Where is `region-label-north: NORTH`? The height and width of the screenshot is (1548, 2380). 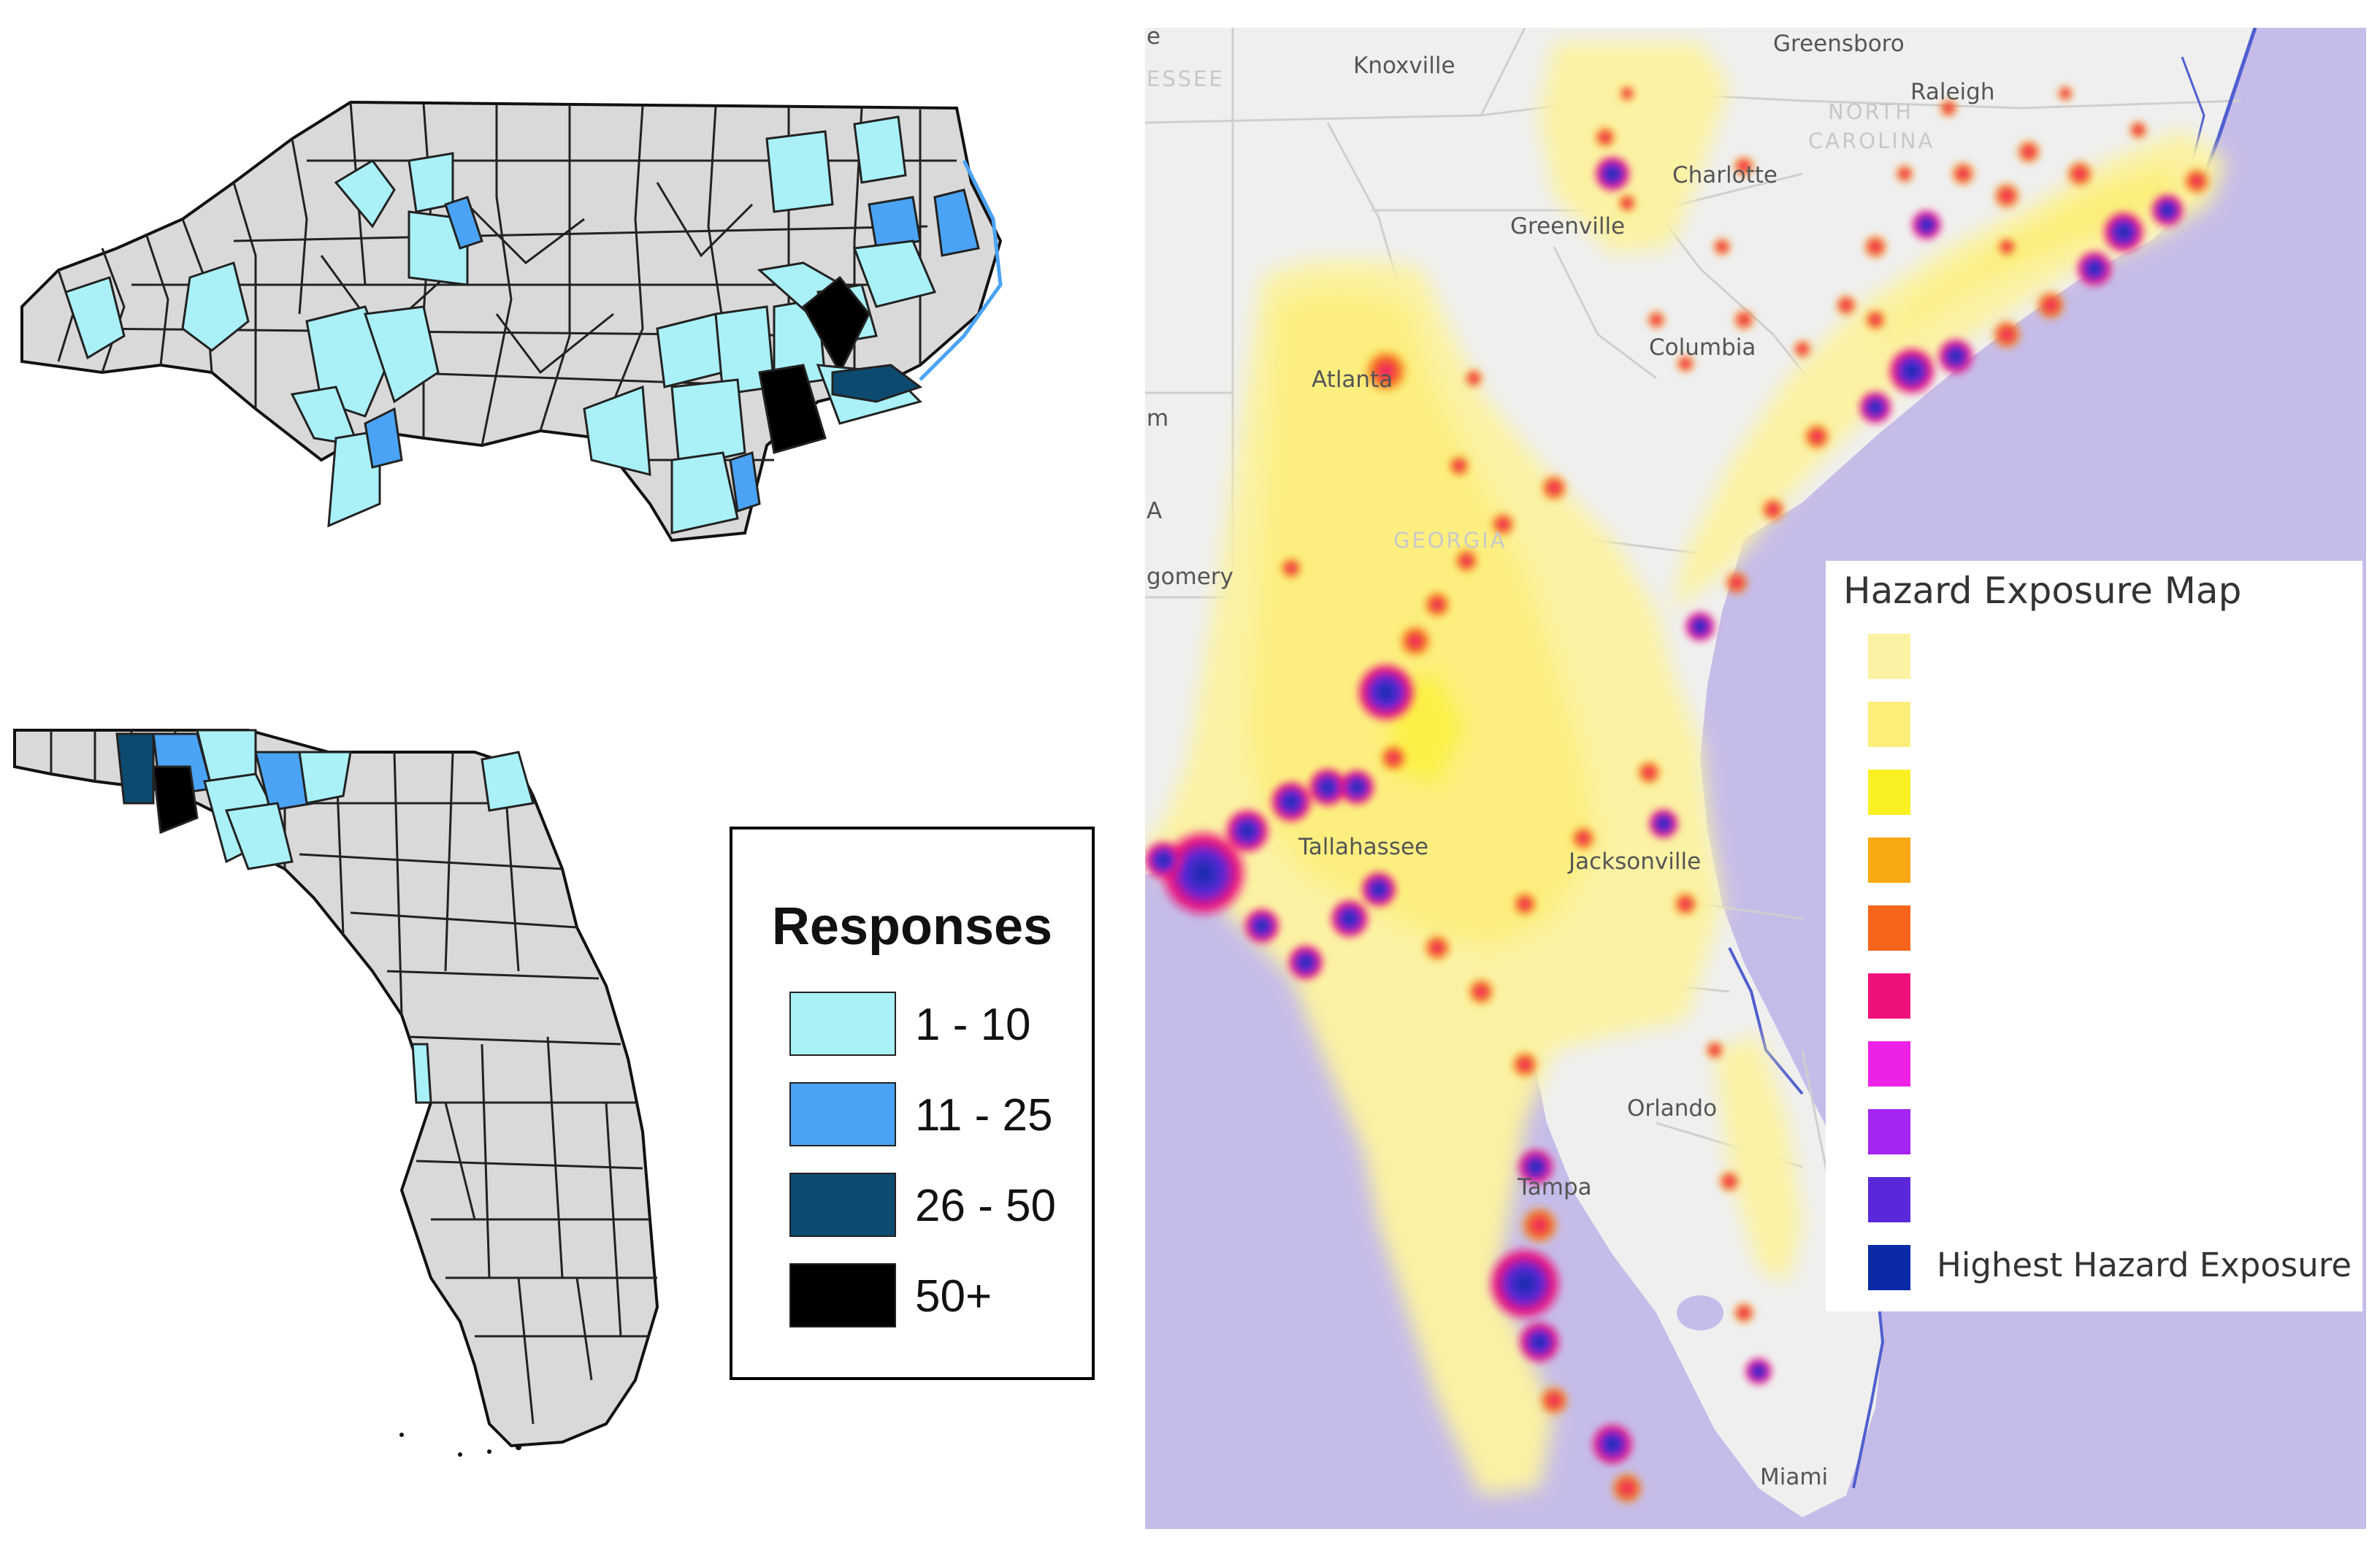
region-label-north: NORTH is located at coordinates (1870, 111).